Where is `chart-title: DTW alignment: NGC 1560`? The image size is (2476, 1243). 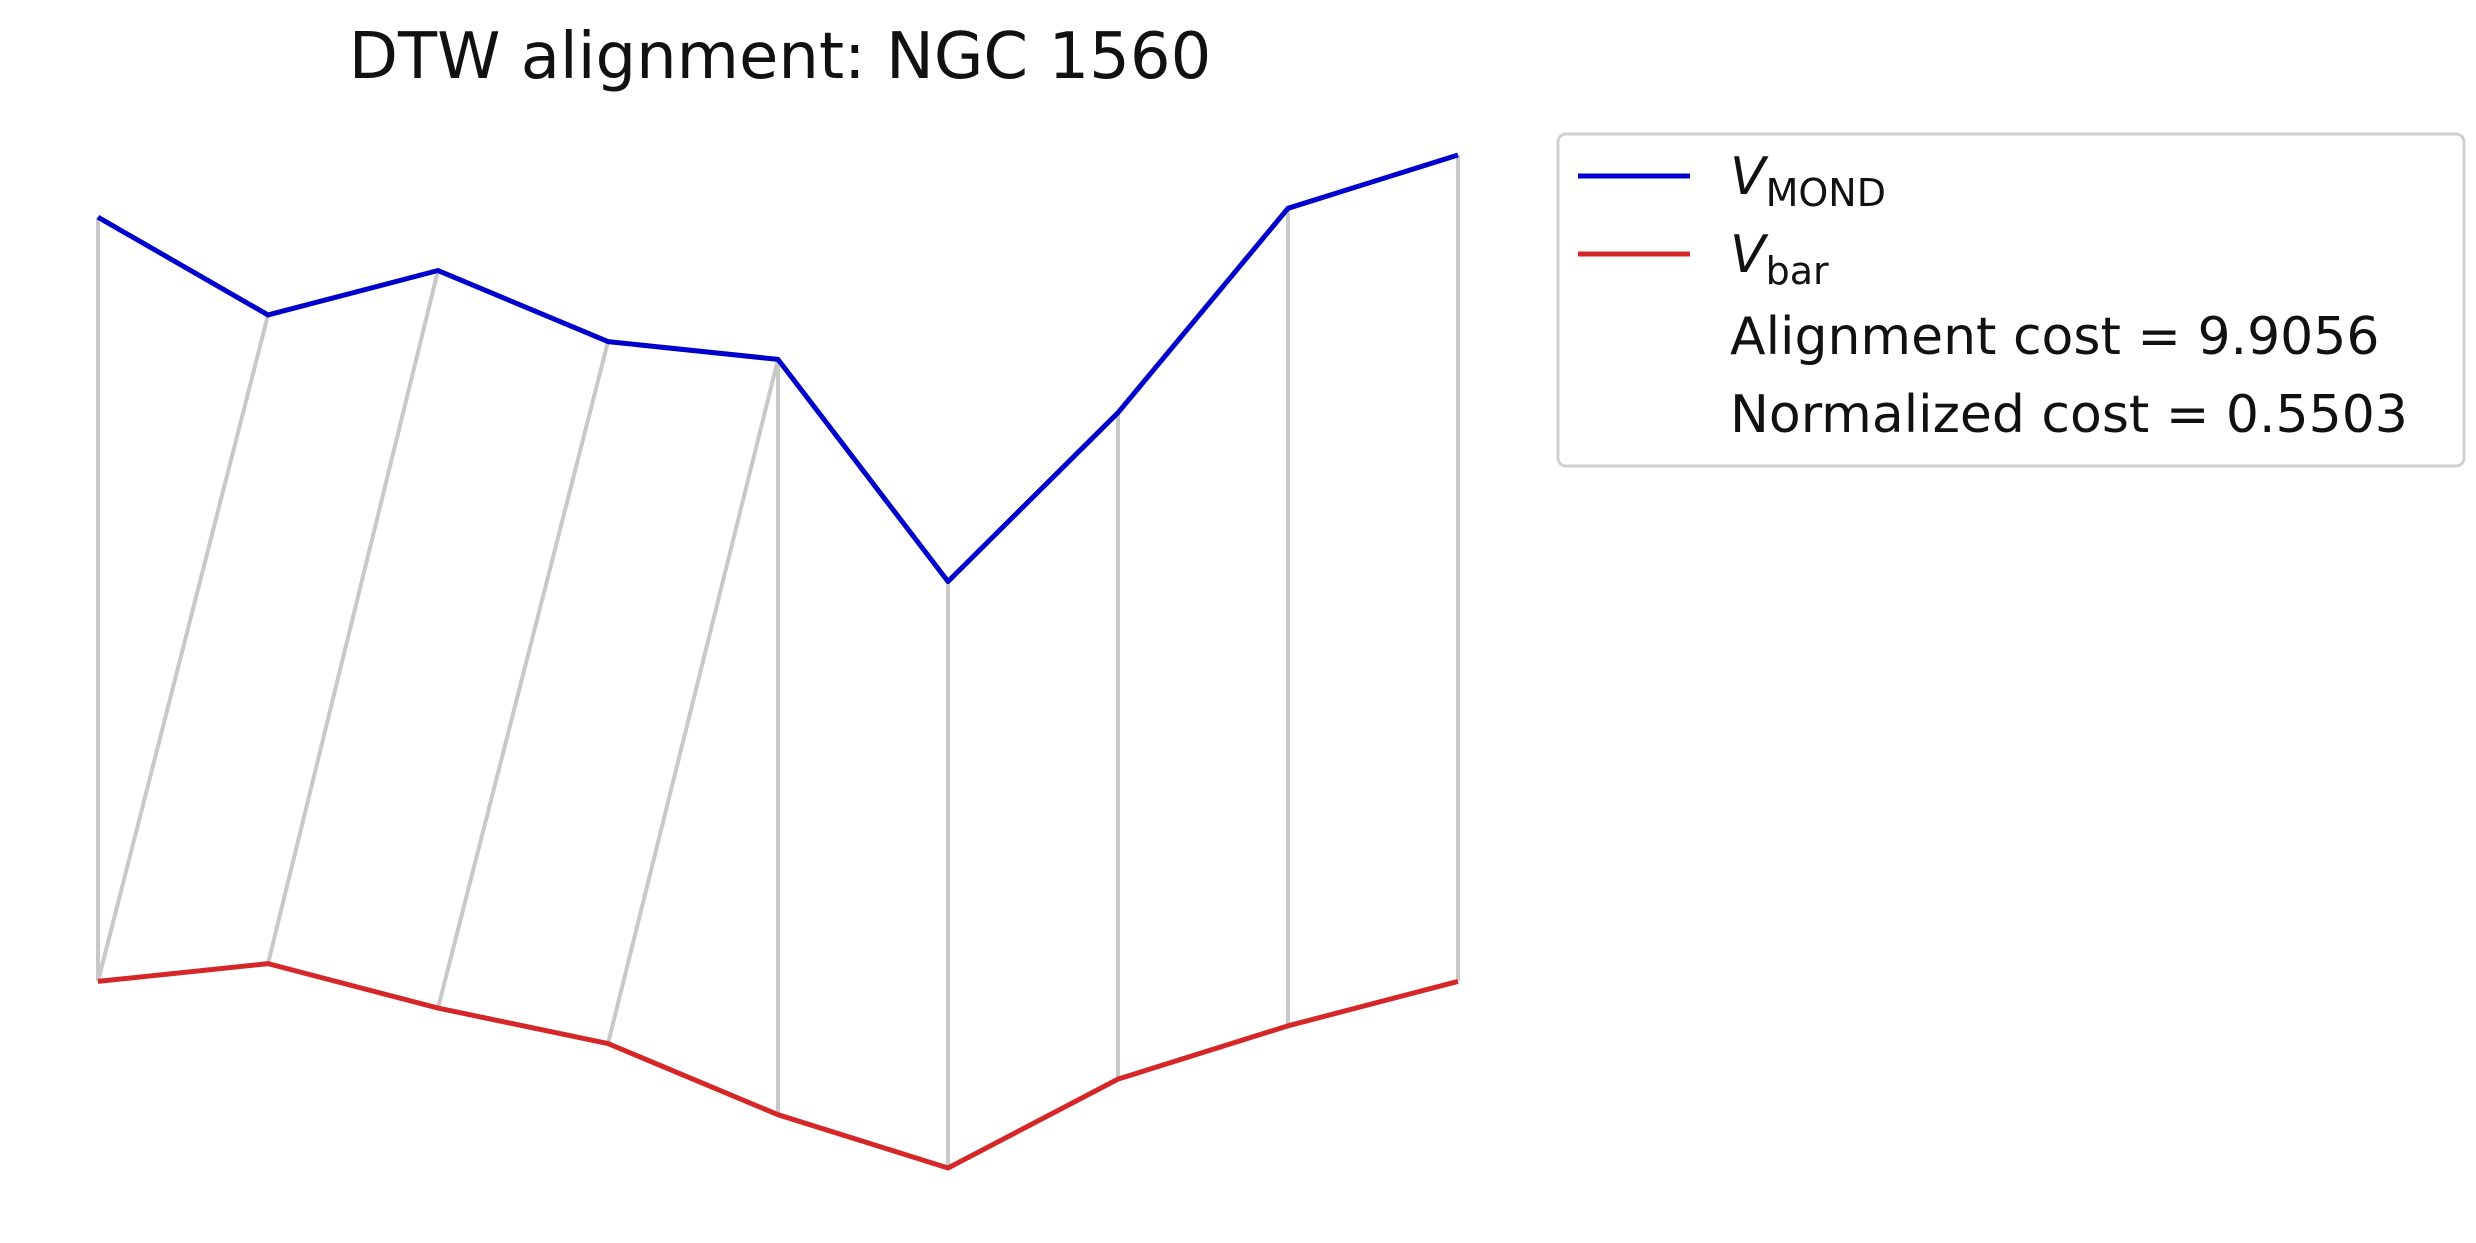
chart-title: DTW alignment: NGC 1560 is located at coordinates (780, 57).